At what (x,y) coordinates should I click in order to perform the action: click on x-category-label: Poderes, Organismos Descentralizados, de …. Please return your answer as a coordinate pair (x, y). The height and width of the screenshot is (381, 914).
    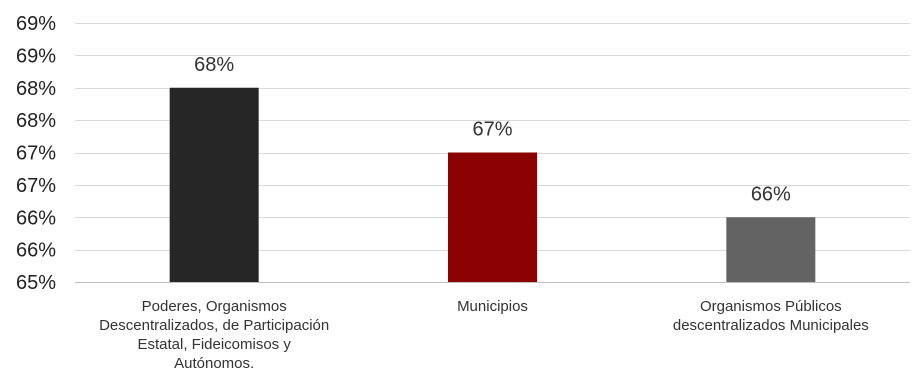
    Looking at the image, I should click on (214, 335).